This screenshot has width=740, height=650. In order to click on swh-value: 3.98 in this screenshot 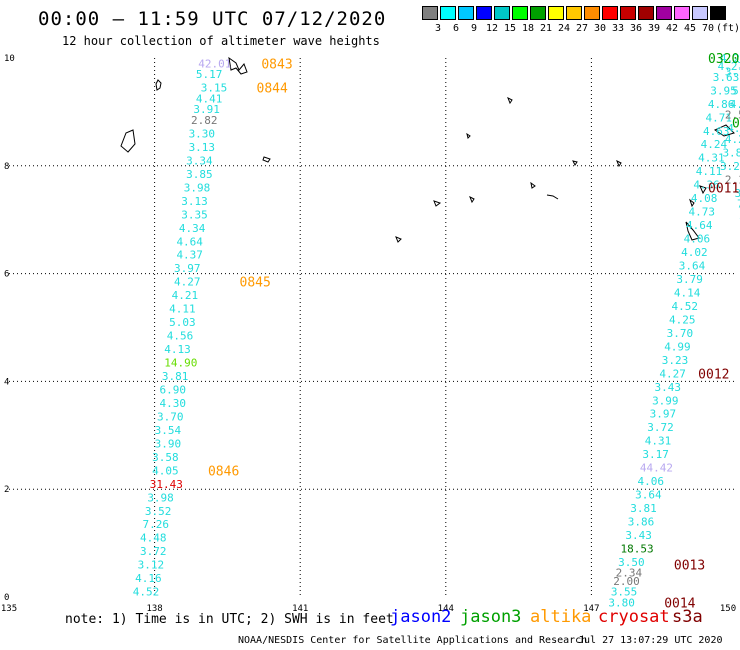, I will do `click(160, 497)`.